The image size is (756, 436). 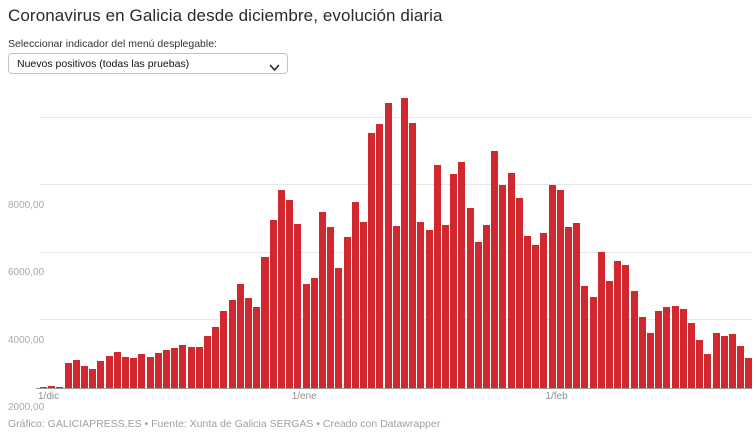 I want to click on indicator-select-wrap: Nuevos positivos (todas las pruebas), so click(x=148, y=63).